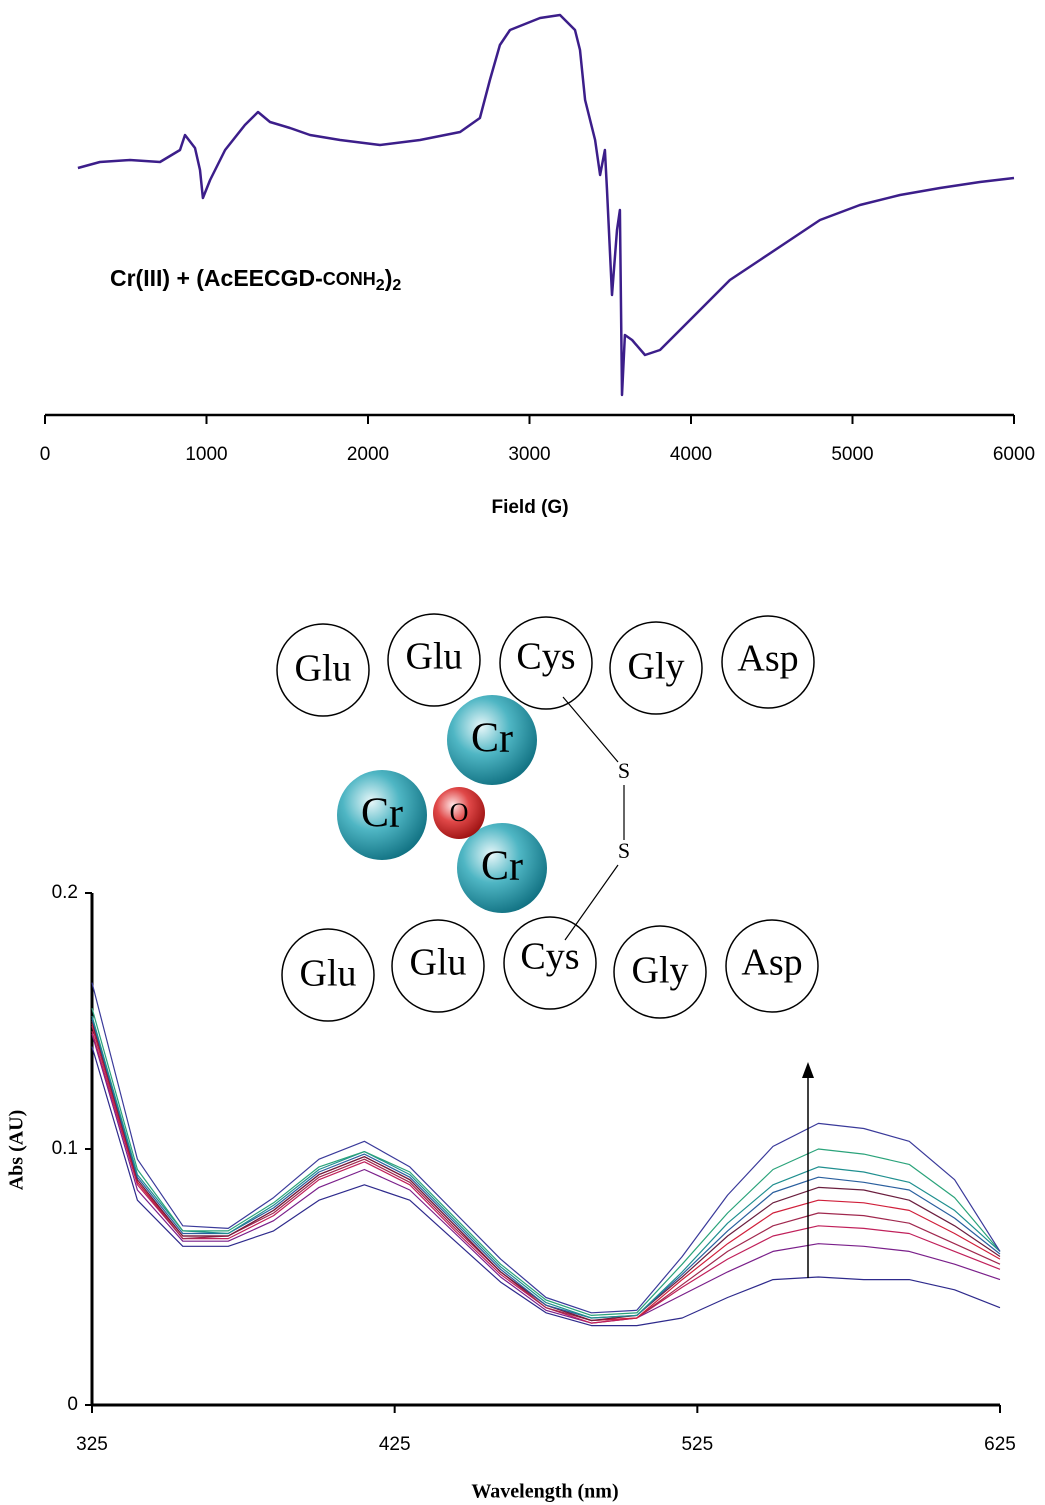 The image size is (1045, 1505). I want to click on oxygen-atom, so click(459, 813).